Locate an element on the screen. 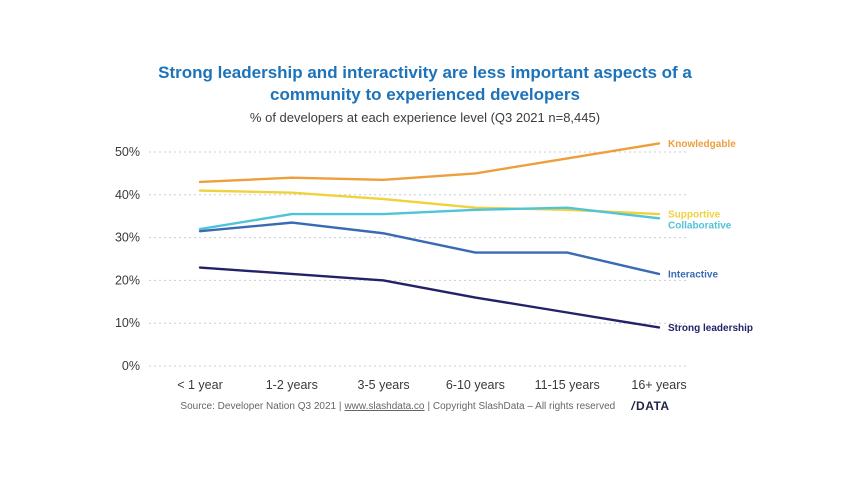  x-tick-label: 11-15 years is located at coordinates (567, 385).